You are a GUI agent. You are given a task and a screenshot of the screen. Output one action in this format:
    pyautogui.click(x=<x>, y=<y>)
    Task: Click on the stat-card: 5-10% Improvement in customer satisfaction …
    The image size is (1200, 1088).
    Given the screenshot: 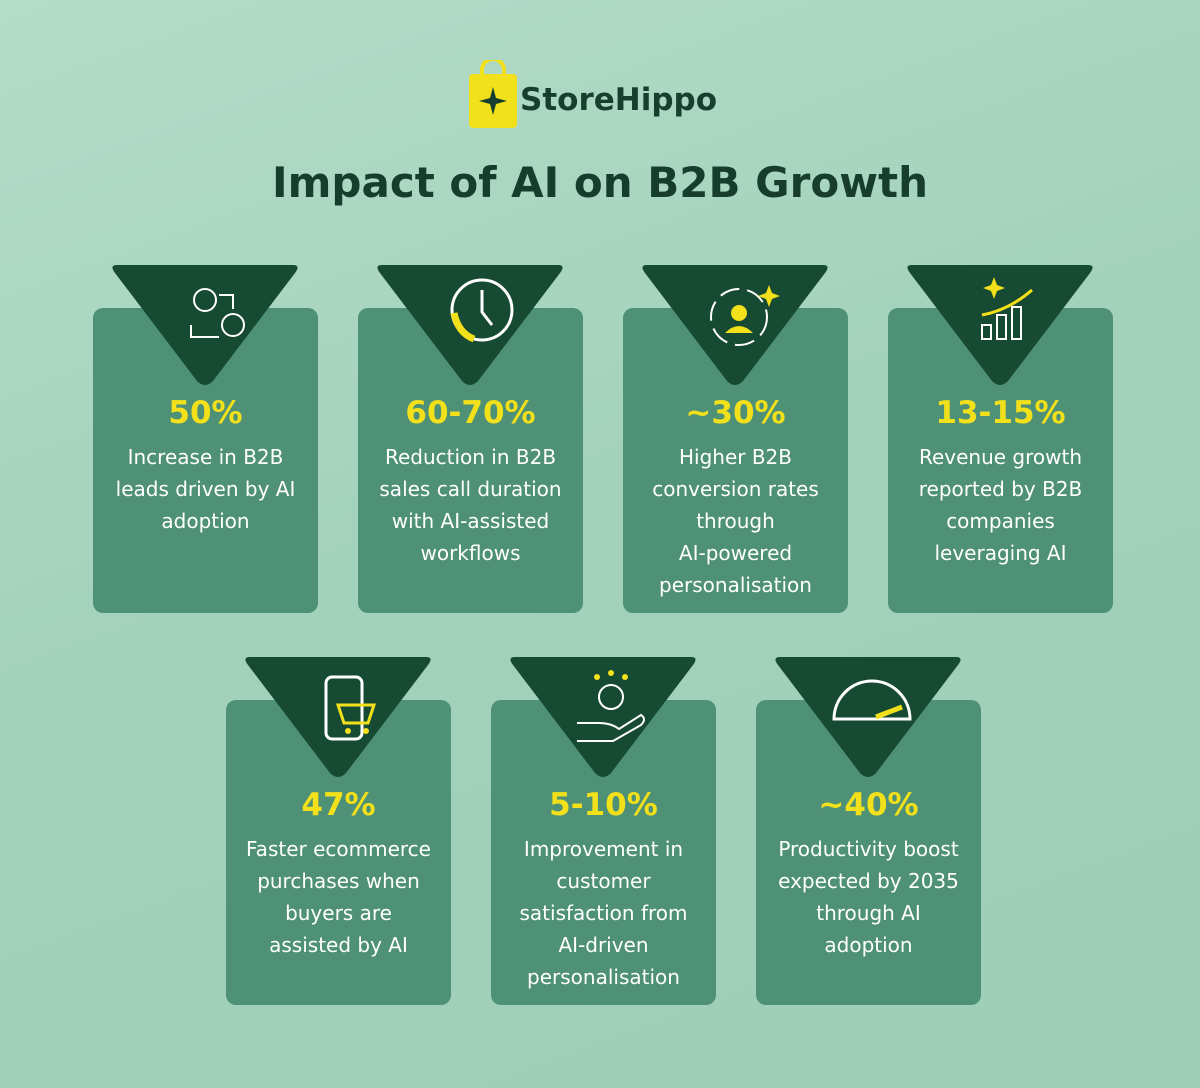 What is the action you would take?
    pyautogui.click(x=603, y=831)
    